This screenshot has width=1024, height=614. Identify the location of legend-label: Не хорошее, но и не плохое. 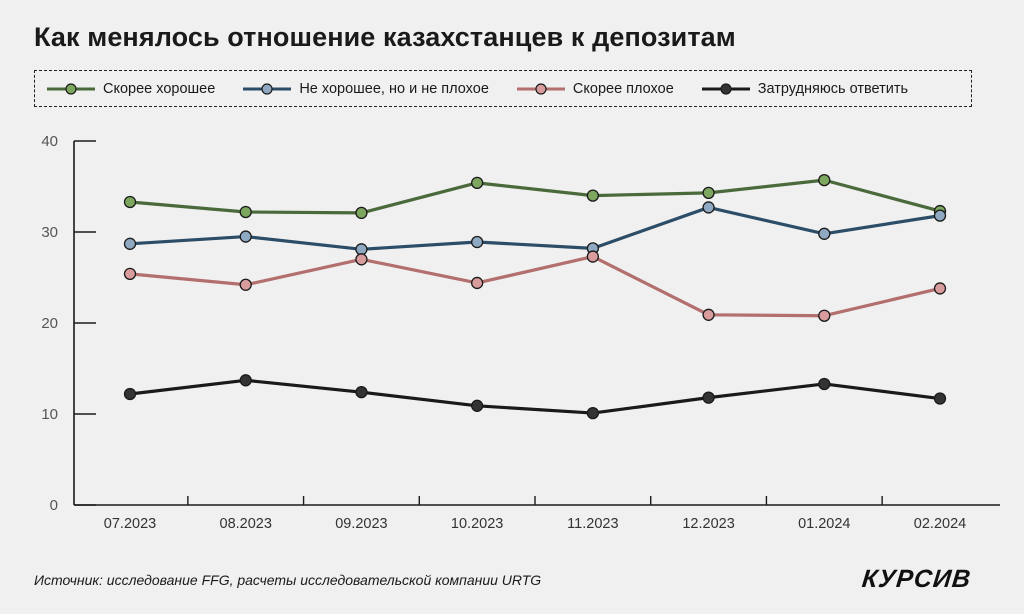
(394, 88).